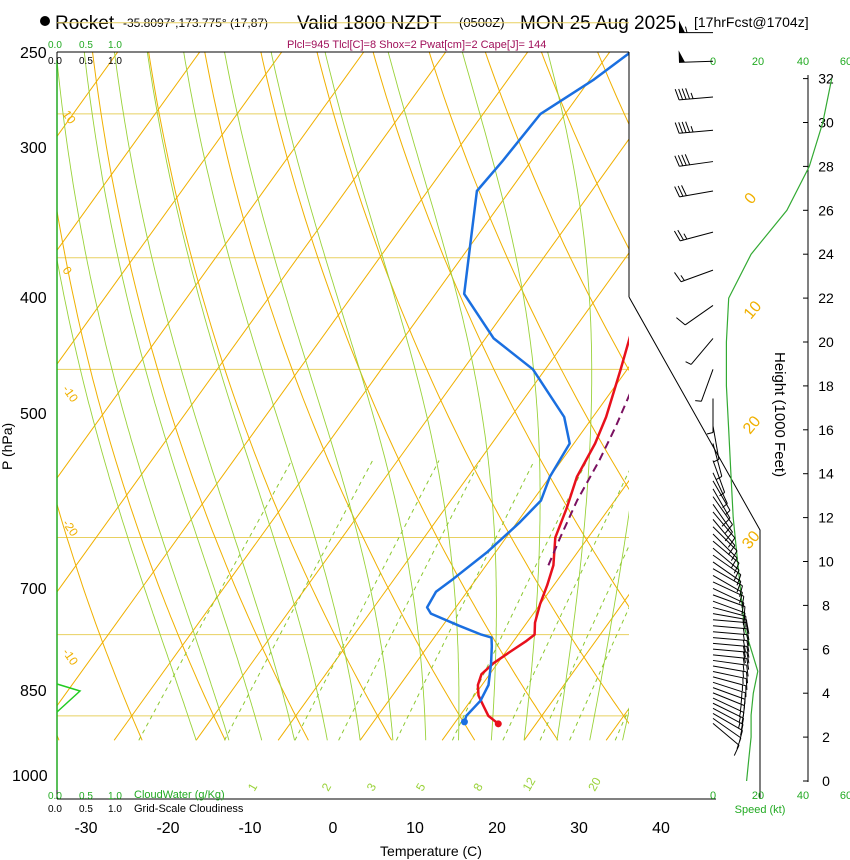  I want to click on dry-adiabat--40, so click(58, 737).